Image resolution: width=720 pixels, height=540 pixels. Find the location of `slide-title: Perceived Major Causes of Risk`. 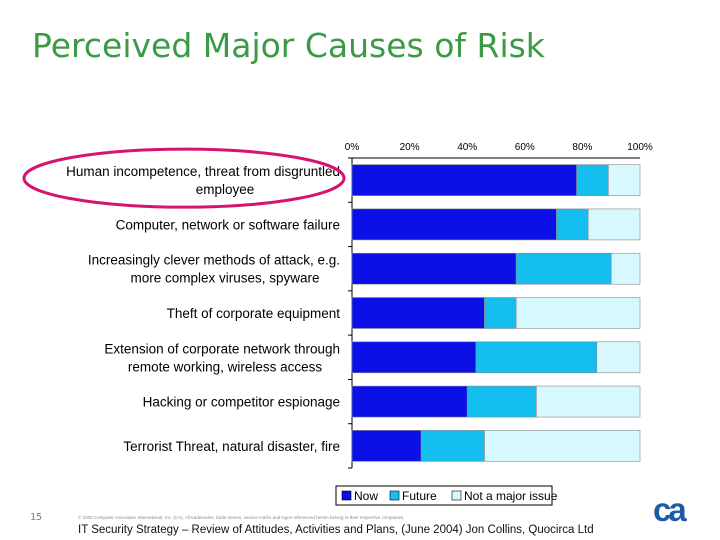

slide-title: Perceived Major Causes of Risk is located at coordinates (288, 45).